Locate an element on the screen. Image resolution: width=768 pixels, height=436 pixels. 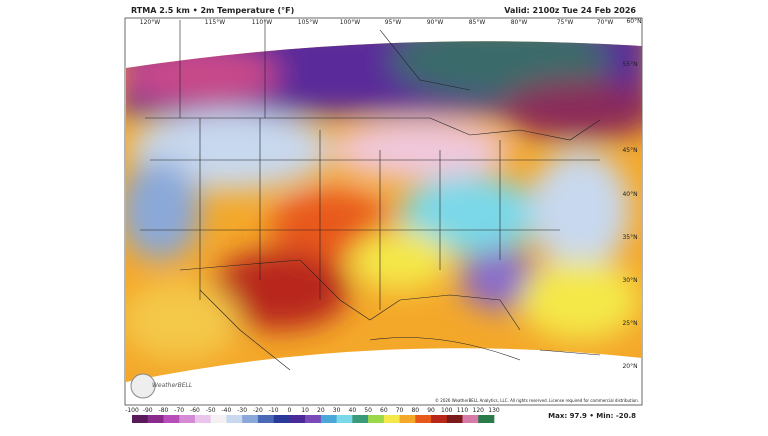
longitude-label: 100°W is located at coordinates (350, 22).